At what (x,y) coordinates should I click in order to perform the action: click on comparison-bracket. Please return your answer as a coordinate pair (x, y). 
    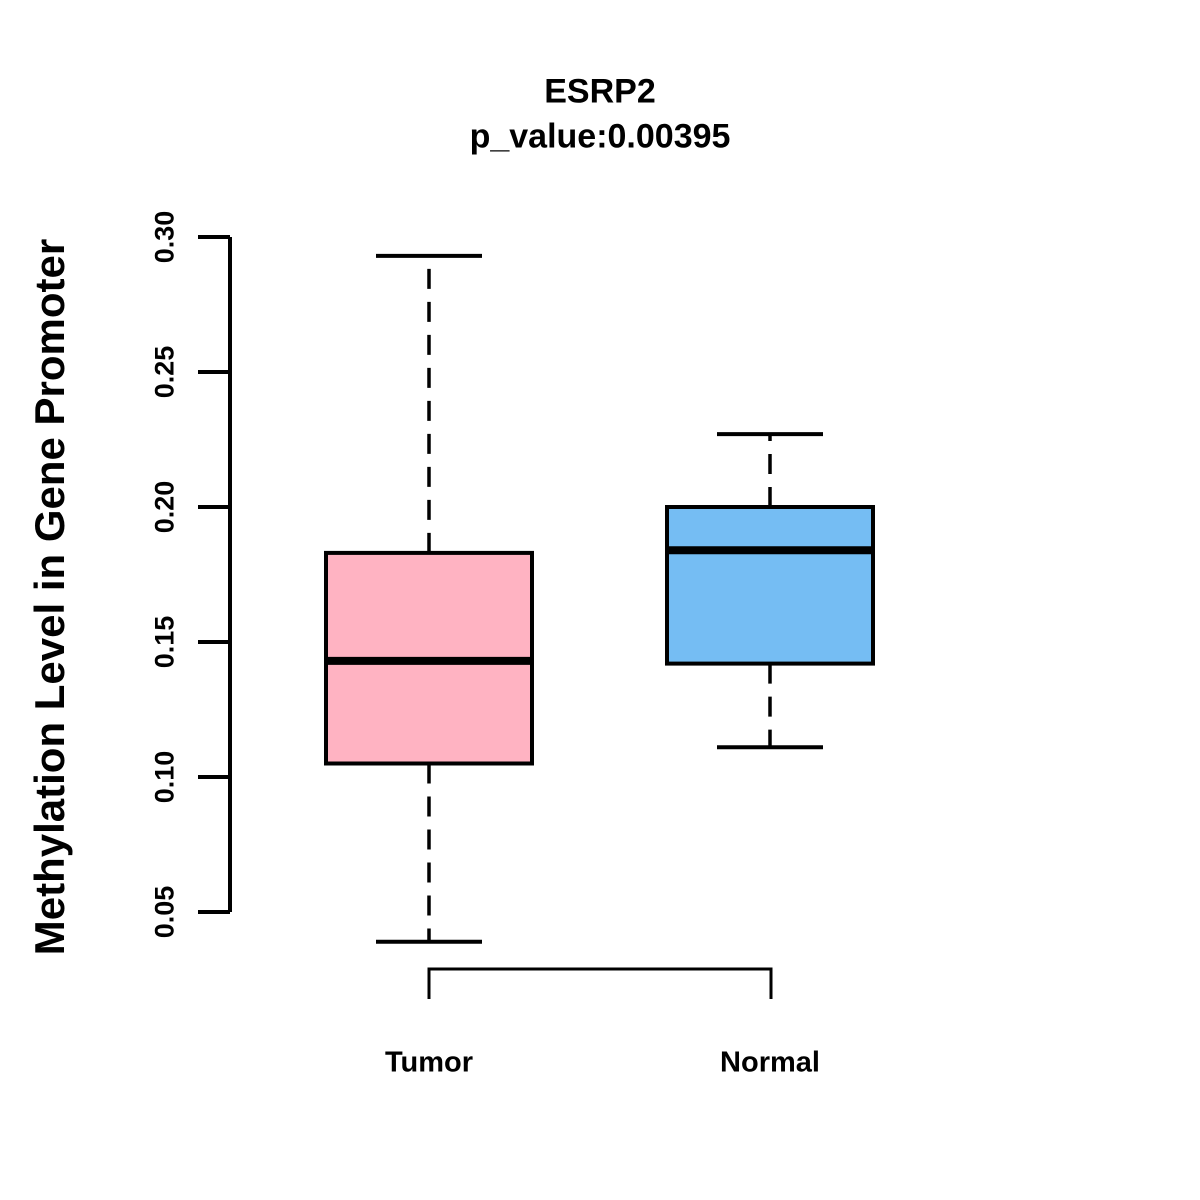
    Looking at the image, I should click on (600, 983).